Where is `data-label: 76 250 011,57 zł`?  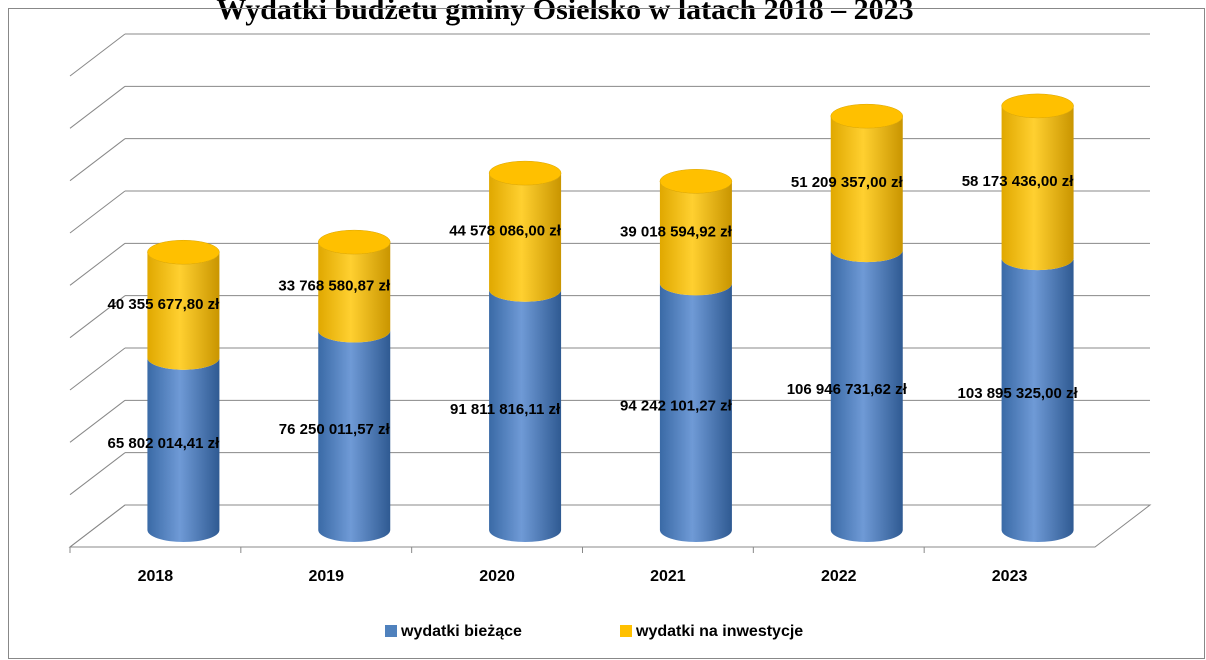
data-label: 76 250 011,57 zł is located at coordinates (335, 429).